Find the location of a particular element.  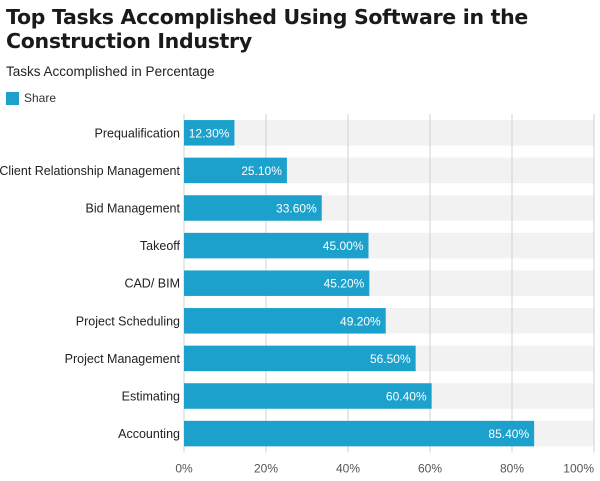

legend: Share is located at coordinates (31, 98).